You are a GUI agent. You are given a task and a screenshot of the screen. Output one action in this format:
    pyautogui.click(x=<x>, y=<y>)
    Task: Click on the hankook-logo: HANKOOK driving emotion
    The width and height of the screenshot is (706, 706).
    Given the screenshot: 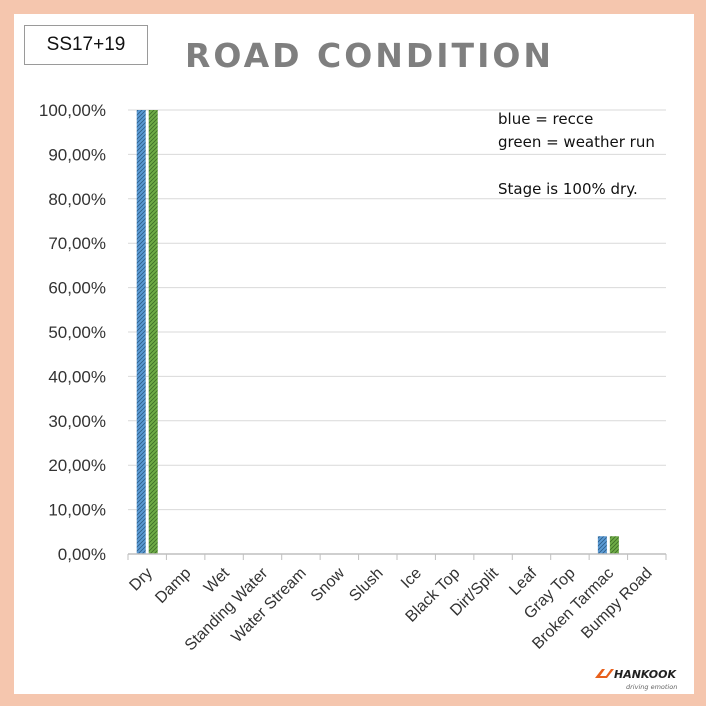 What is the action you would take?
    pyautogui.click(x=636, y=679)
    